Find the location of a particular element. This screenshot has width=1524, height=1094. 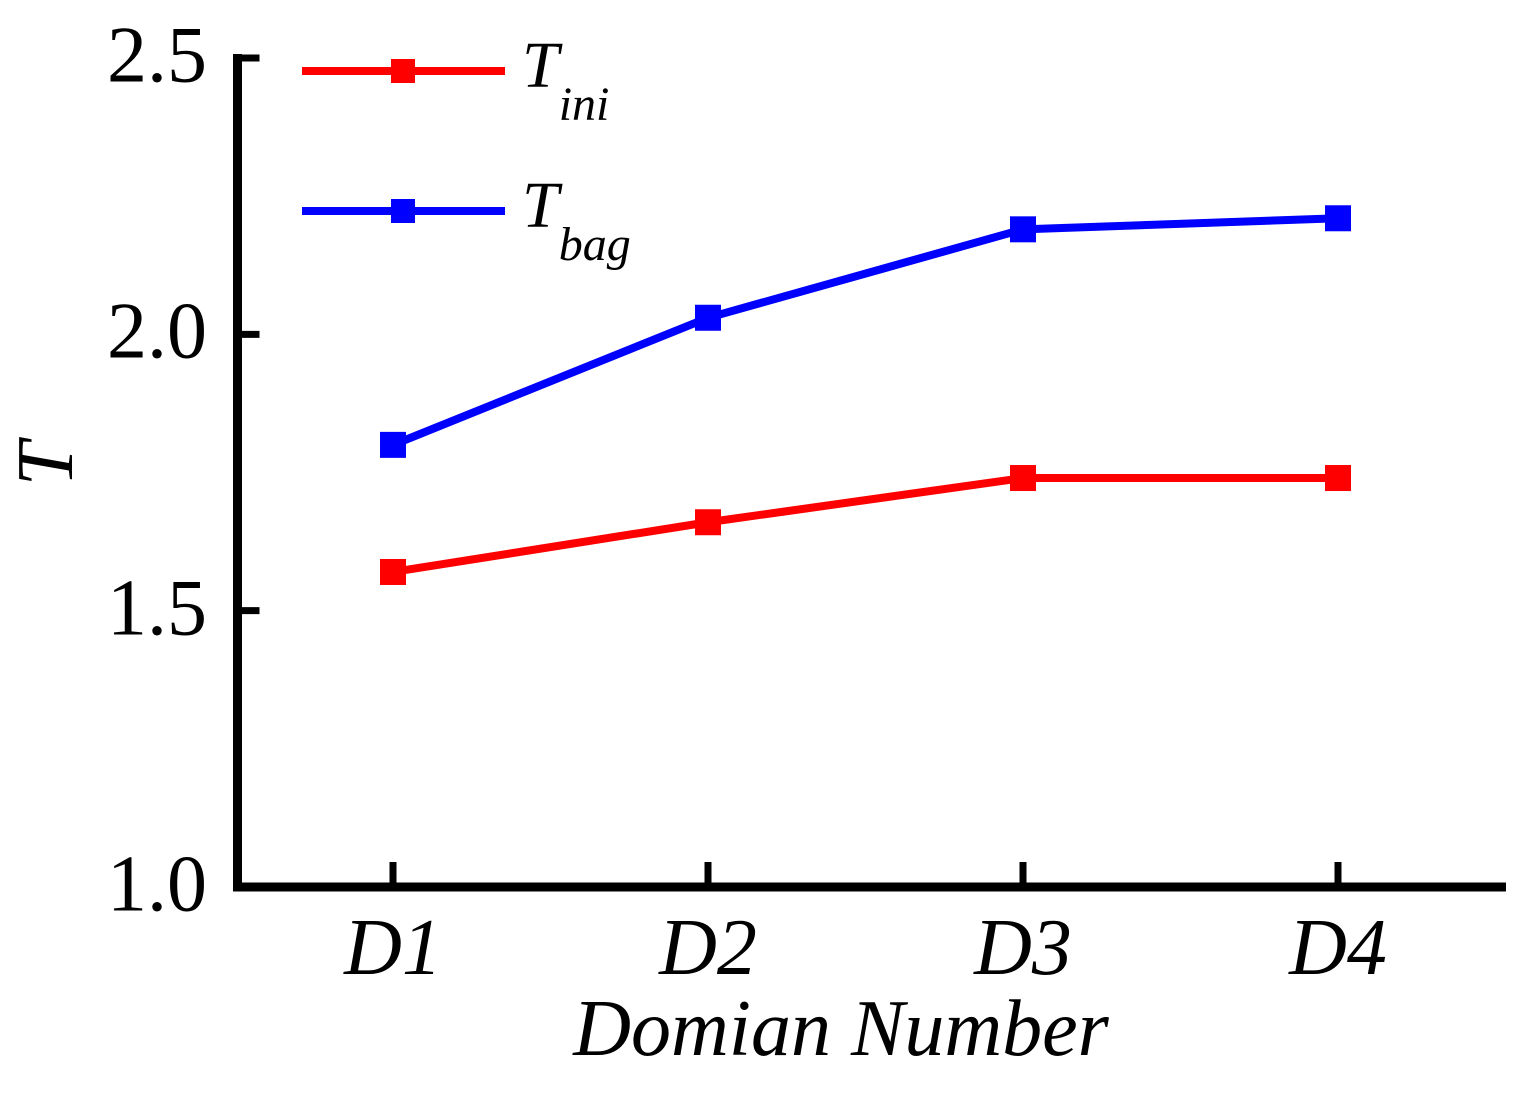

y-tick-label: 1.0 is located at coordinates (157, 884).